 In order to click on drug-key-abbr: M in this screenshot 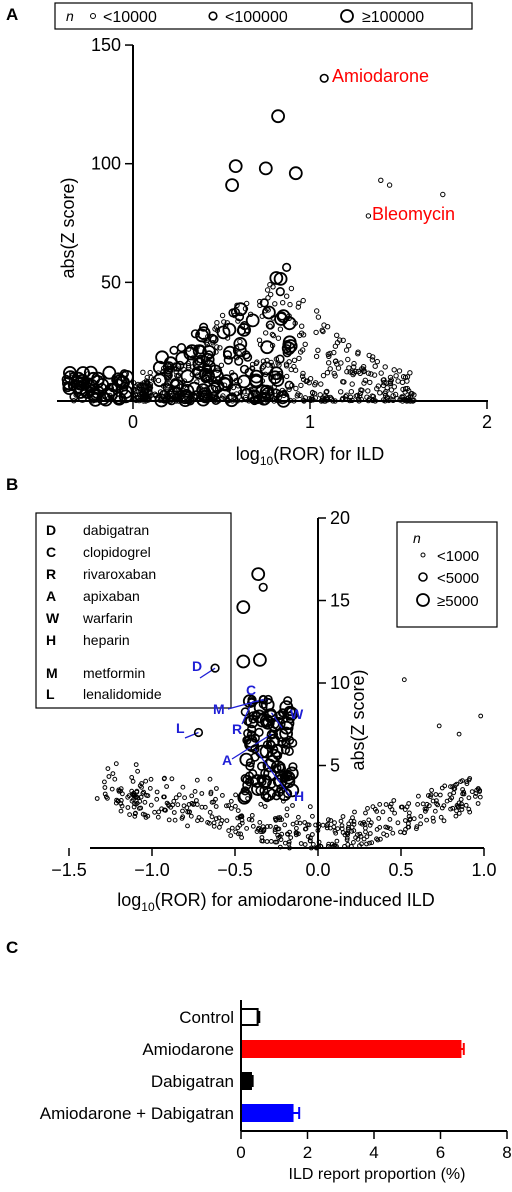, I will do `click(52, 673)`.